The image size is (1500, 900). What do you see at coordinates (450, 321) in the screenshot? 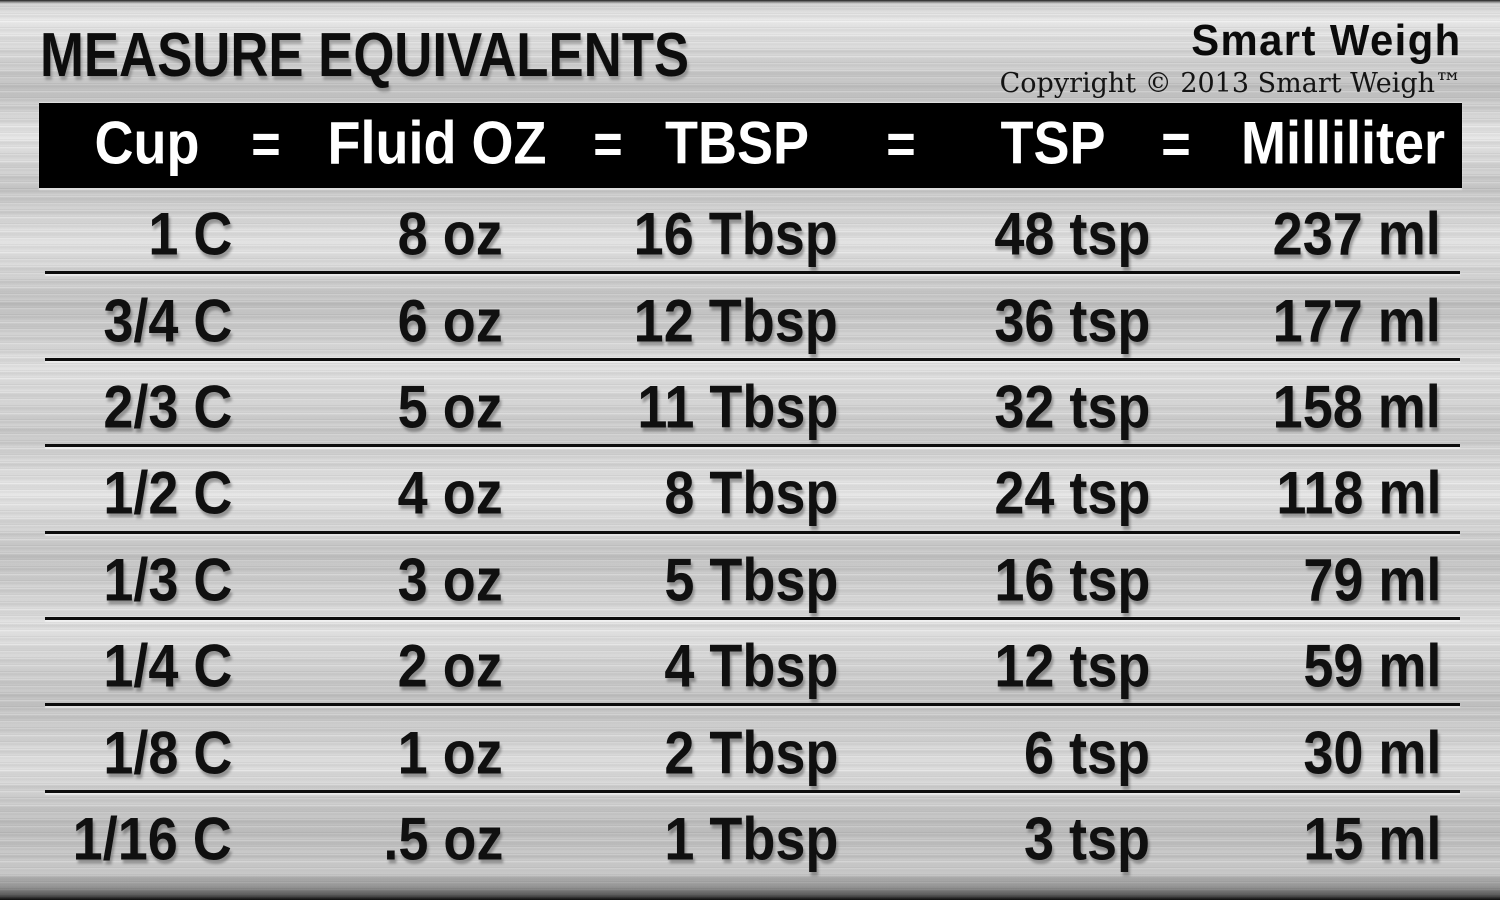
I see `fluid-oz-cell: 6 oz` at bounding box center [450, 321].